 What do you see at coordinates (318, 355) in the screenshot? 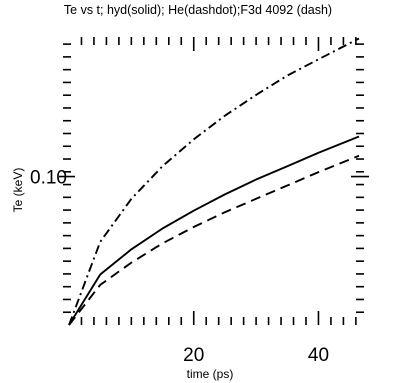
I see `x-tick-label: 40` at bounding box center [318, 355].